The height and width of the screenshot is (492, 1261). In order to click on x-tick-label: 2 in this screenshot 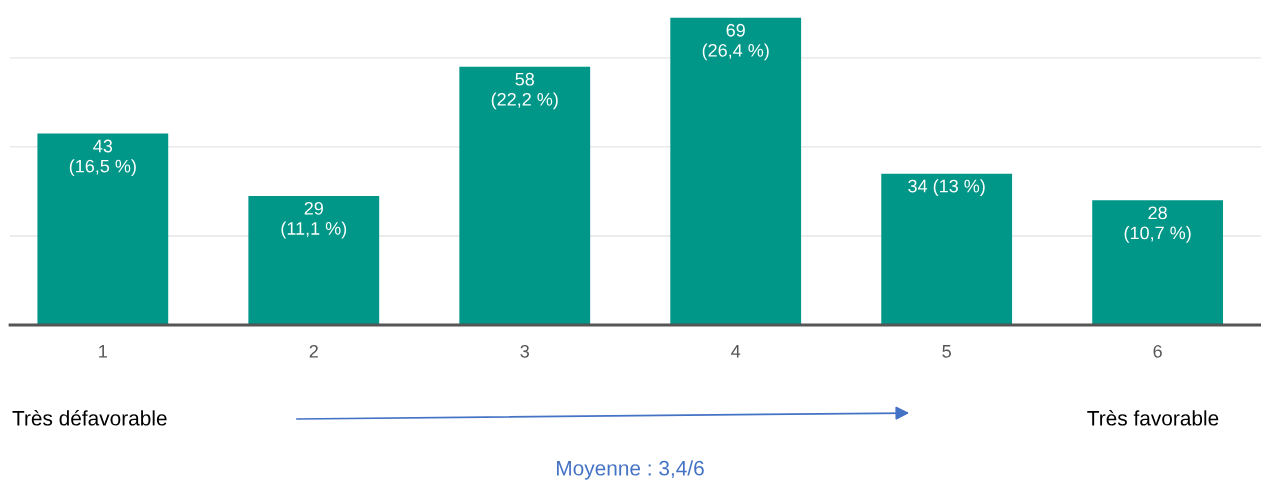, I will do `click(313, 351)`.